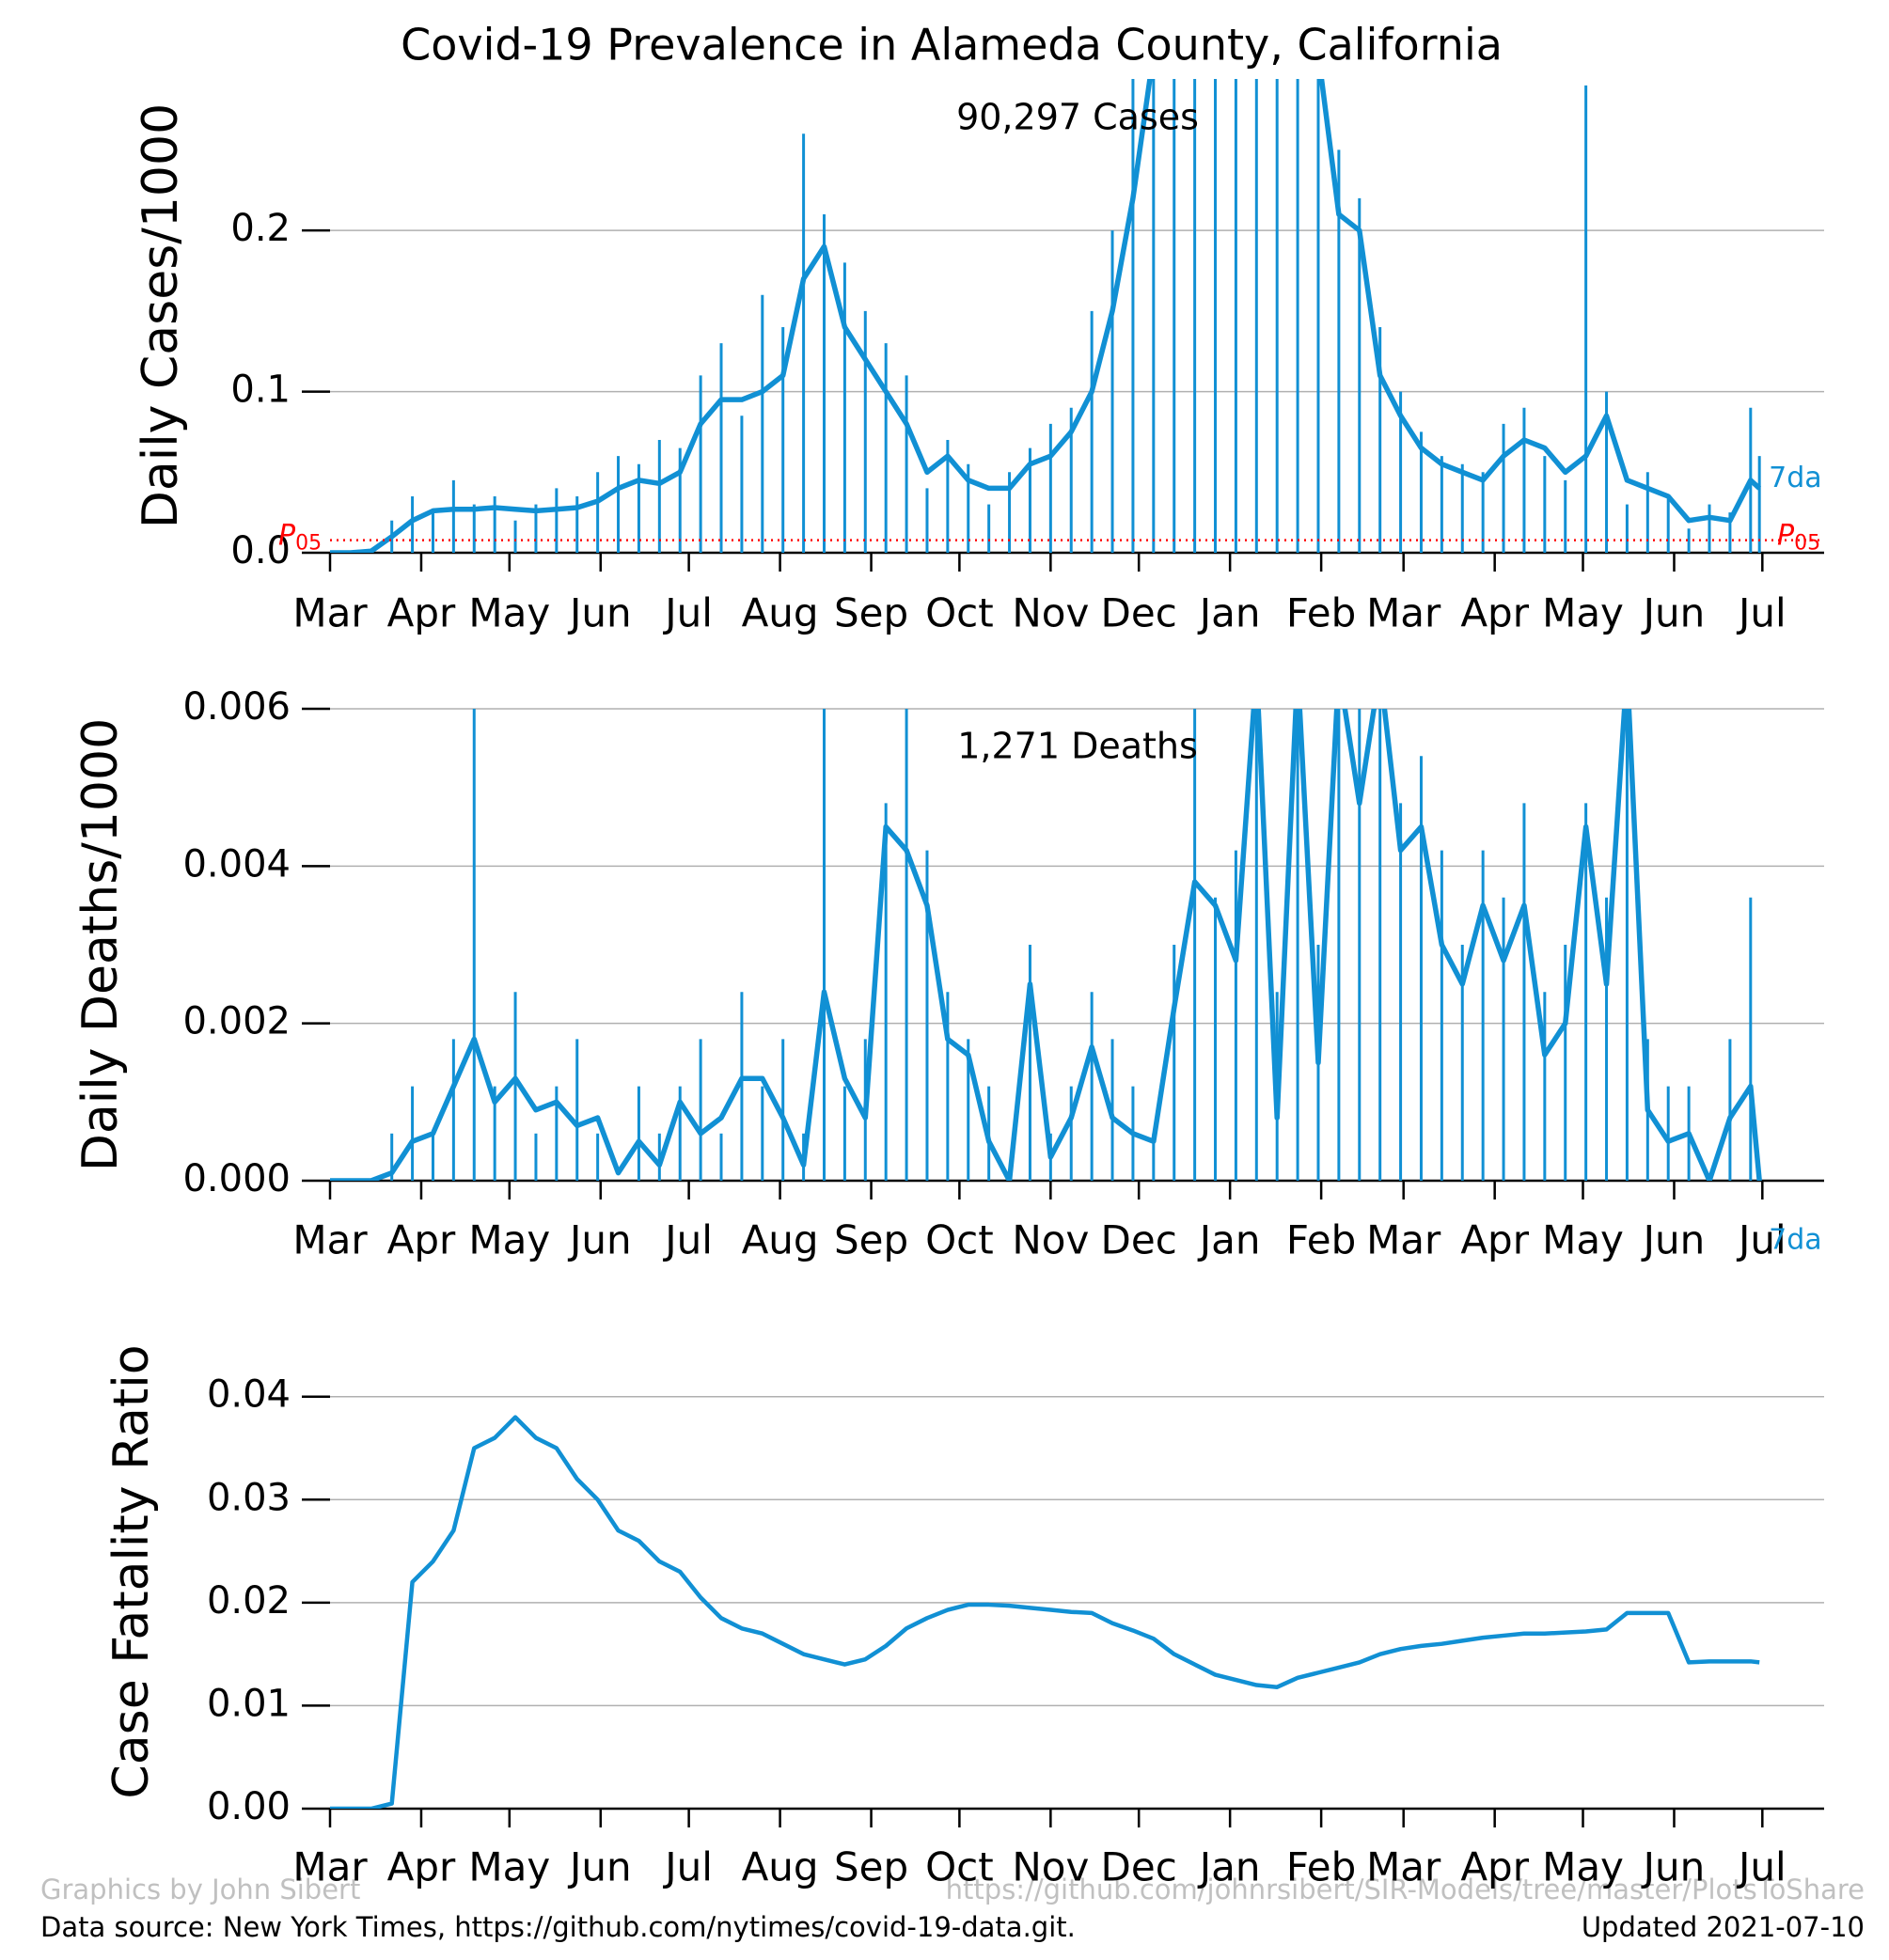 Image resolution: width=1889 pixels, height=1960 pixels. I want to click on y-axis-label: Case Fatality Ratio, so click(131, 1571).